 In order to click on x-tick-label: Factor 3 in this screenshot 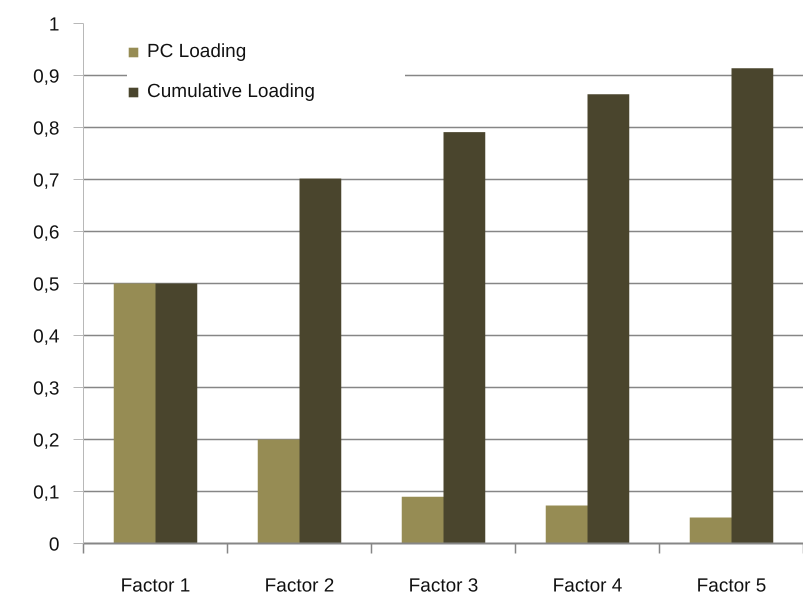, I will do `click(443, 586)`.